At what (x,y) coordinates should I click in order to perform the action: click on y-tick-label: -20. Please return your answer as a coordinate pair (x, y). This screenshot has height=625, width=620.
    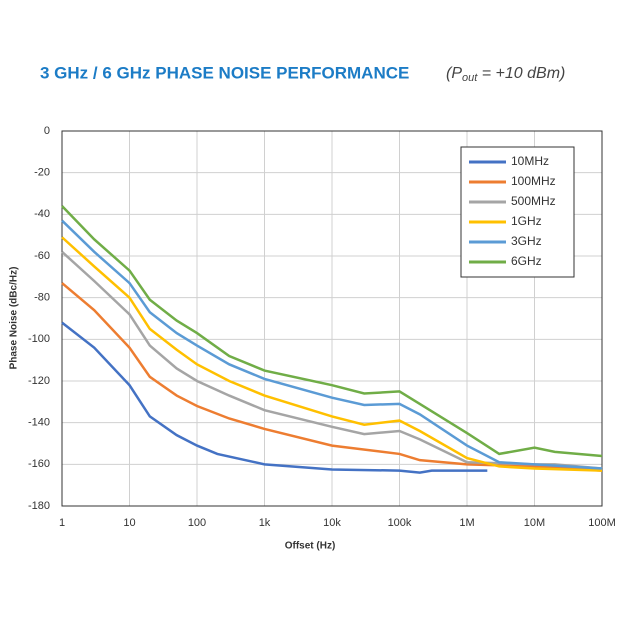
    Looking at the image, I should click on (42, 173).